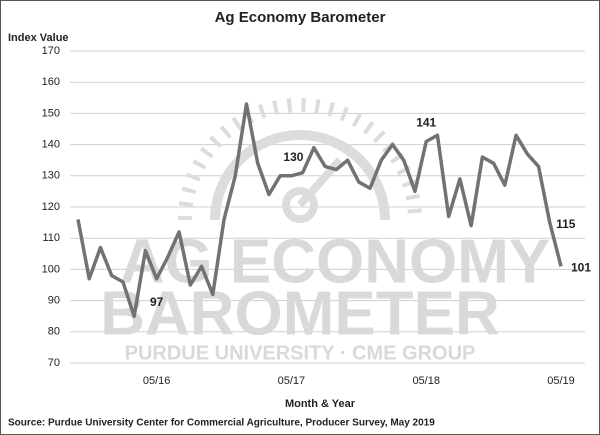  Describe the element at coordinates (300, 17) in the screenshot. I see `chart-title: Ag Economy Barometer` at that location.